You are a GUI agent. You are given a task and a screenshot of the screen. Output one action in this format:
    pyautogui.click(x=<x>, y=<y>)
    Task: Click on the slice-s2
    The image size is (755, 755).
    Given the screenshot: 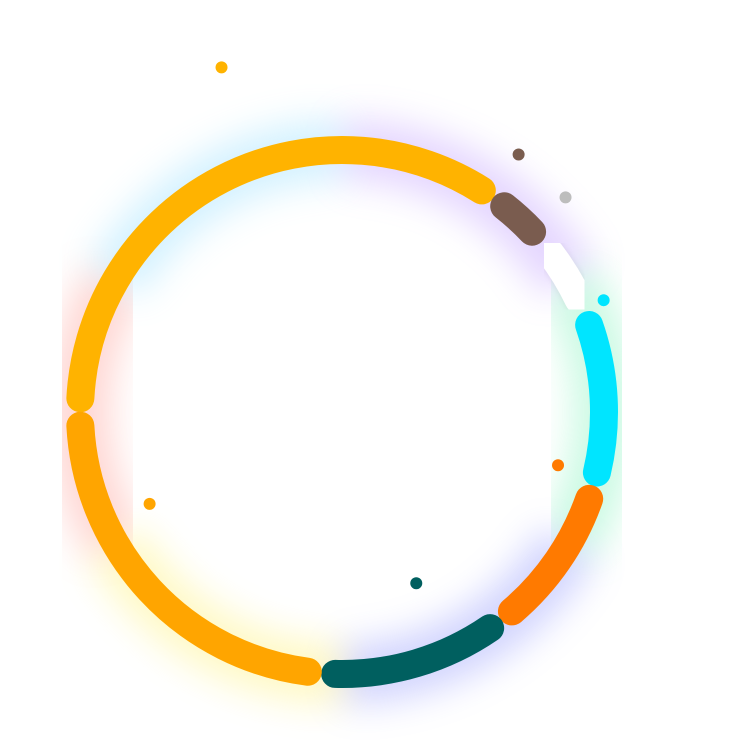 What is the action you would take?
    pyautogui.click(x=518, y=219)
    